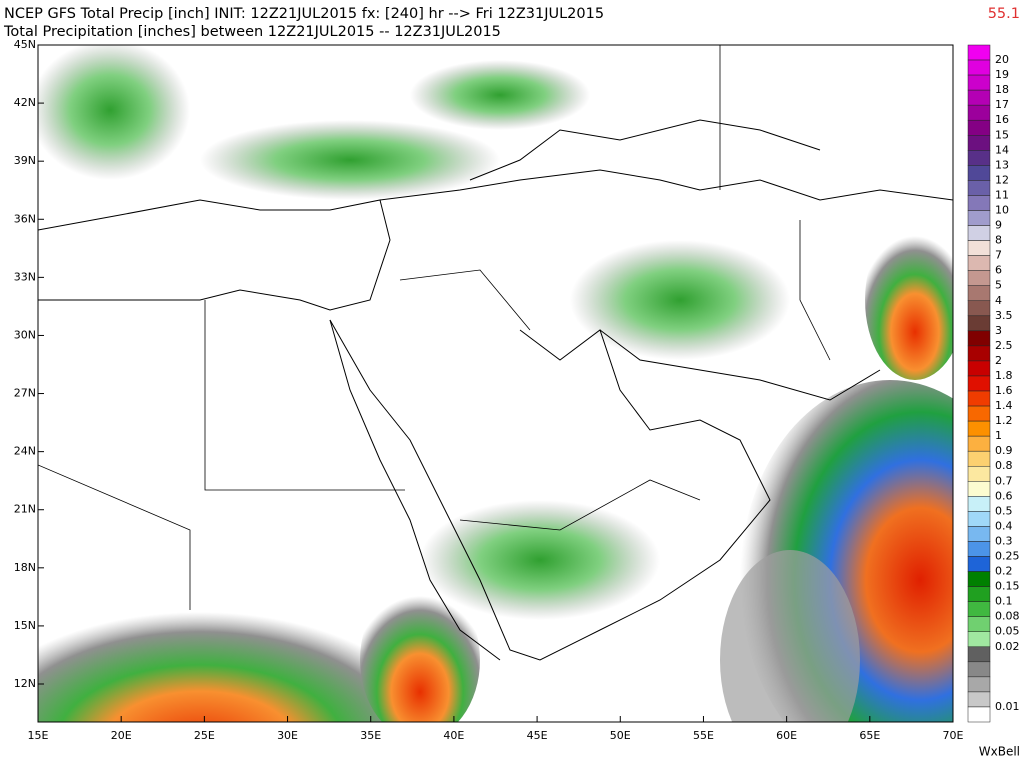  What do you see at coordinates (453, 735) in the screenshot?
I see `lon-label: 40E` at bounding box center [453, 735].